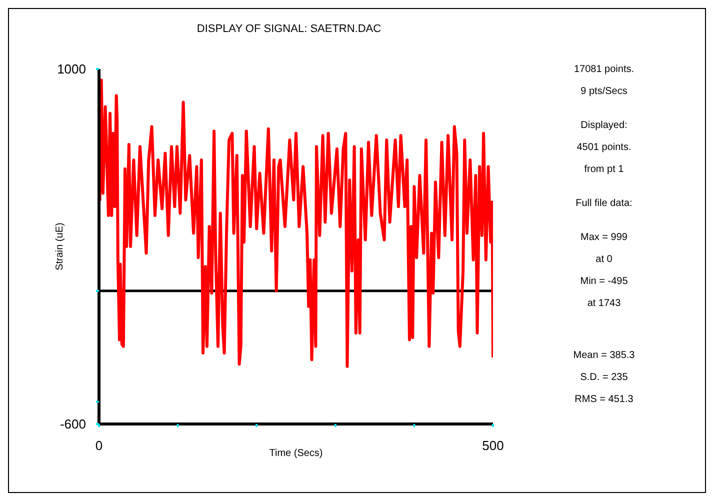 The image size is (714, 501). I want to click on text: 4501 points., so click(604, 148).